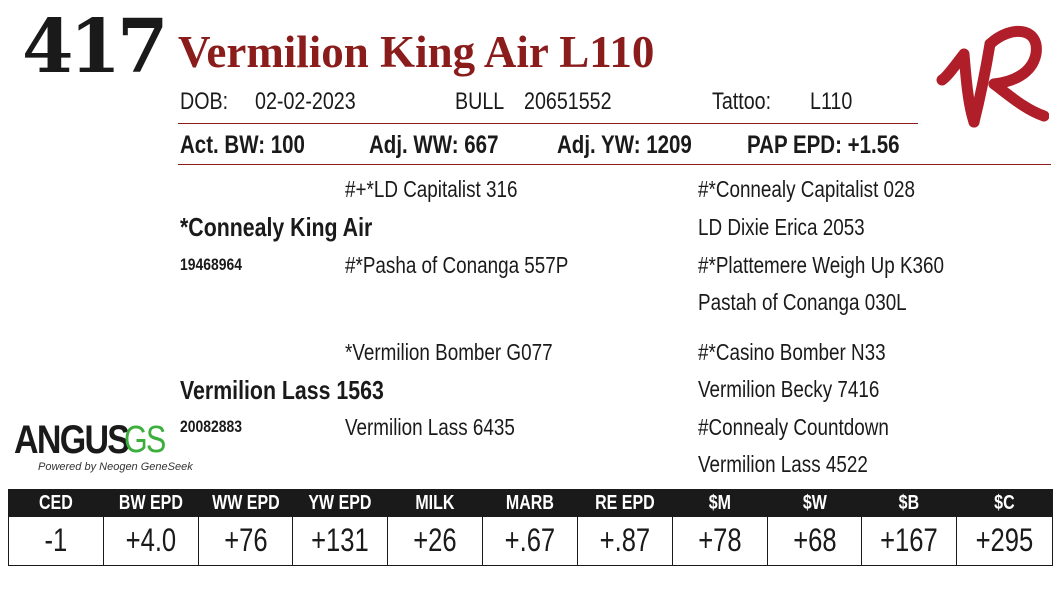  I want to click on pedigree-sire-dam-dam: Pastah of Conanga 030L, so click(802, 302).